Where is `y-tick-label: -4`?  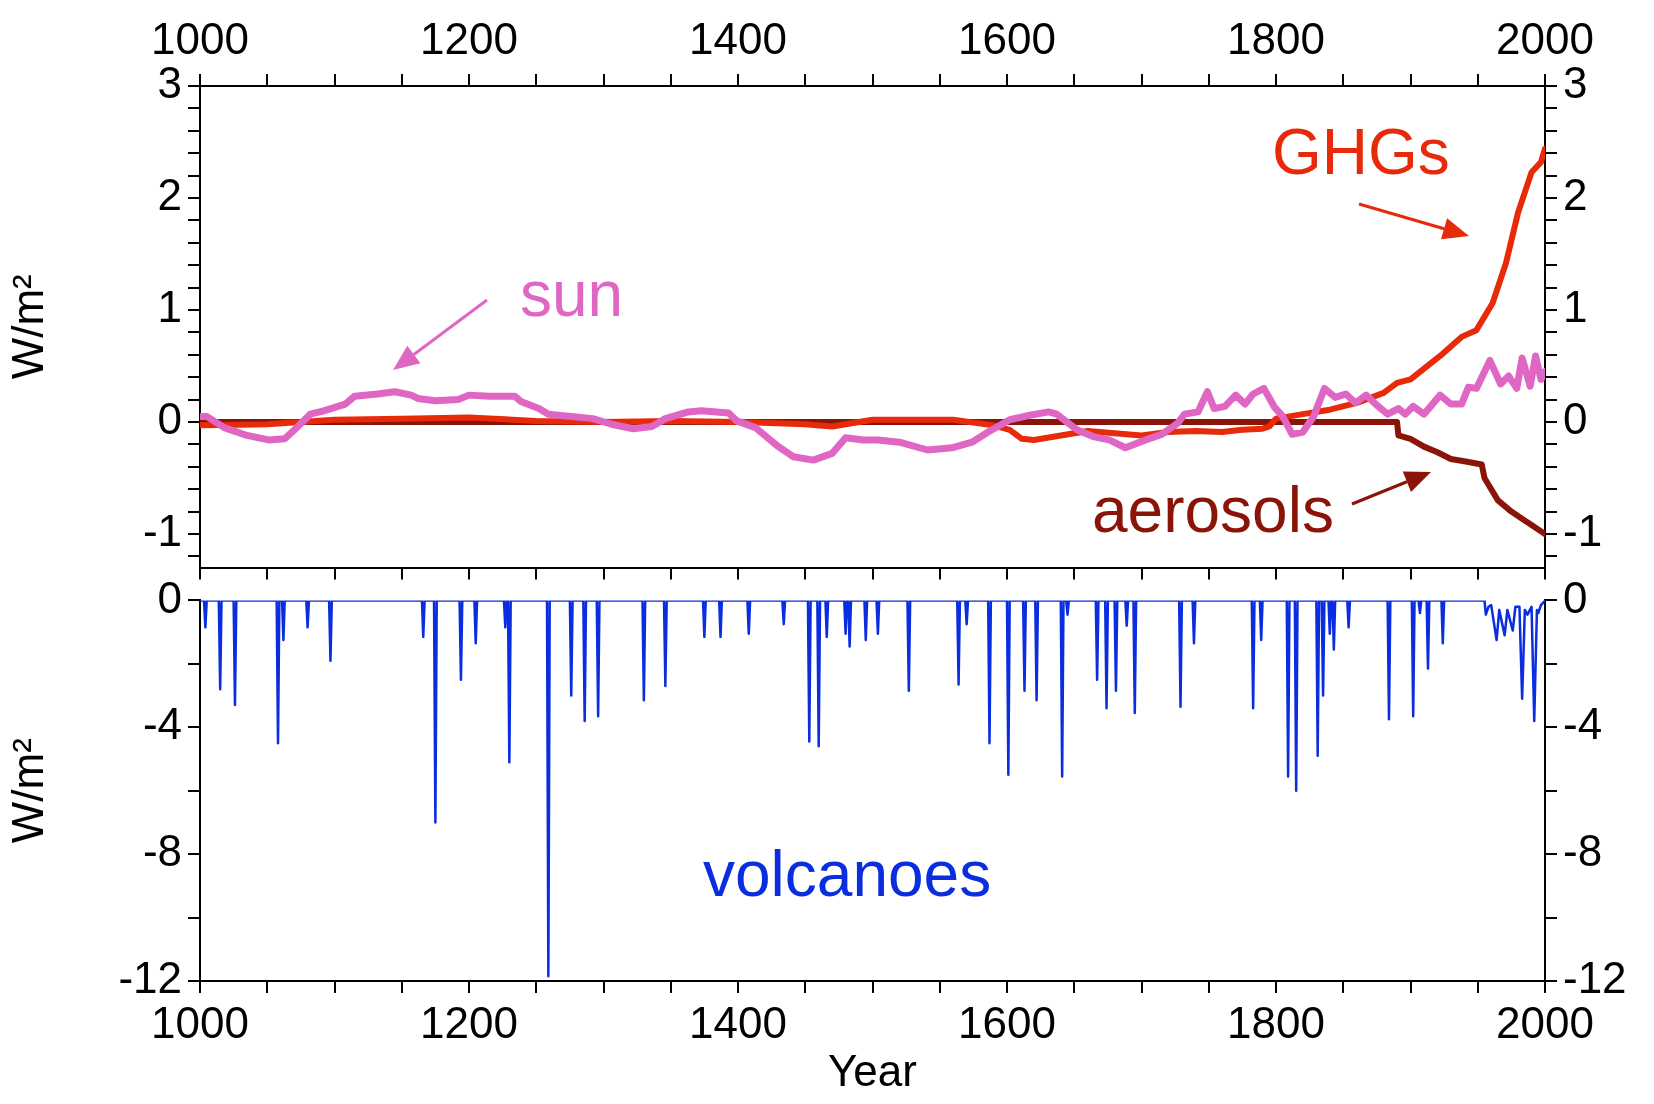
y-tick-label: -4 is located at coordinates (162, 724).